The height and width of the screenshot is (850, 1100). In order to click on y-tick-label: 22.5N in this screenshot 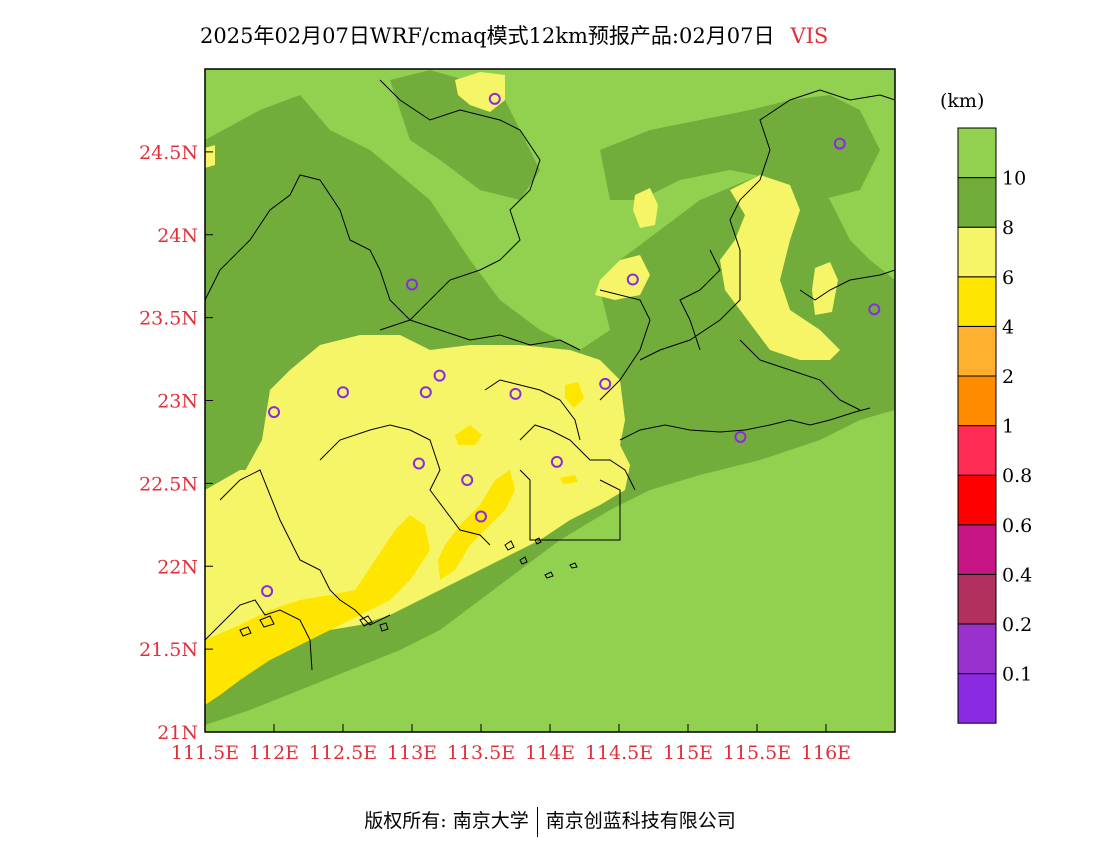, I will do `click(168, 484)`.